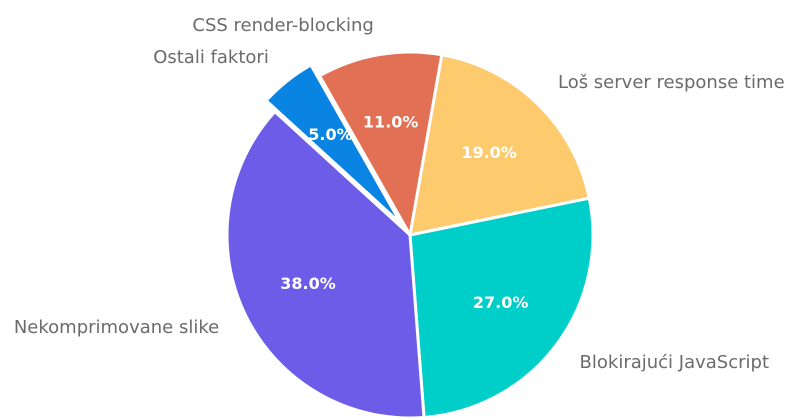 The image size is (800, 420). What do you see at coordinates (489, 152) in the screenshot?
I see `slice-value-label-los-server-response-time: 19.0%` at bounding box center [489, 152].